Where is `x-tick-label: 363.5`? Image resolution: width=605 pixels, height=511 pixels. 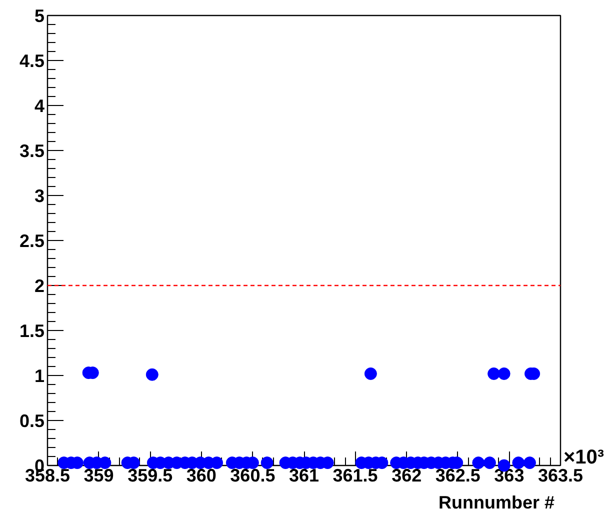
x-tick-label: 363.5 is located at coordinates (561, 476).